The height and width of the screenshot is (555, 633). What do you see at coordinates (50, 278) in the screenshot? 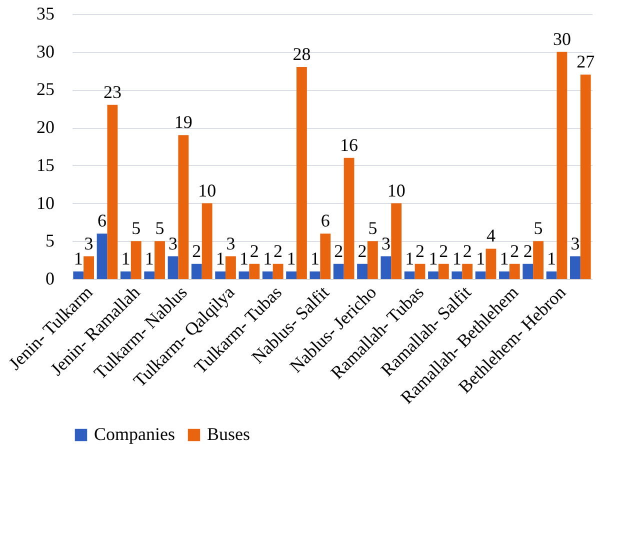
I see `y-tick-label: 0` at bounding box center [50, 278].